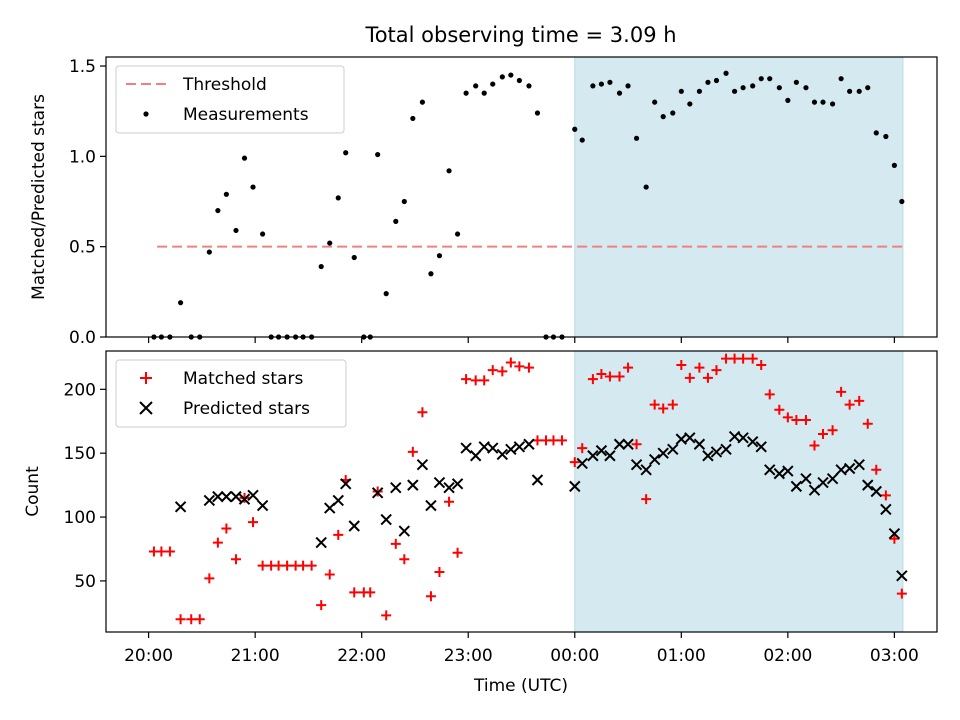  What do you see at coordinates (520, 686) in the screenshot?
I see `x-axis-label: Time (UTC)` at bounding box center [520, 686].